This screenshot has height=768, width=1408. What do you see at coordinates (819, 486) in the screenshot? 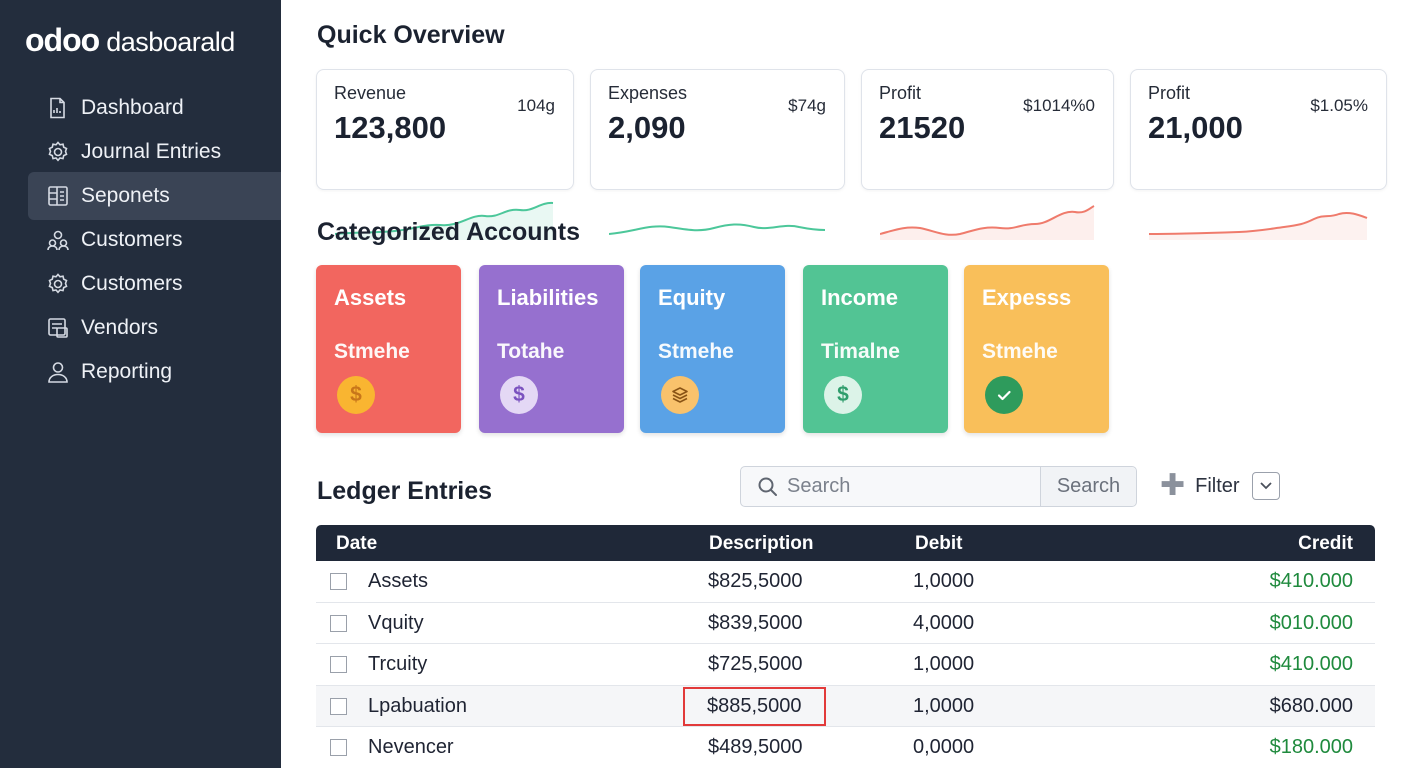
I see `search-input: Search` at bounding box center [819, 486].